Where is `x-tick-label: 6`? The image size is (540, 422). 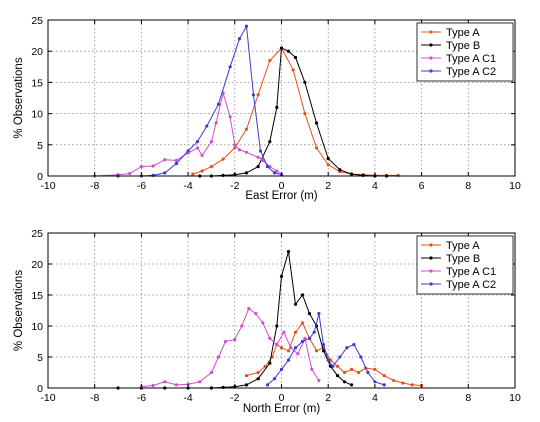
x-tick-label: 6 is located at coordinates (422, 186).